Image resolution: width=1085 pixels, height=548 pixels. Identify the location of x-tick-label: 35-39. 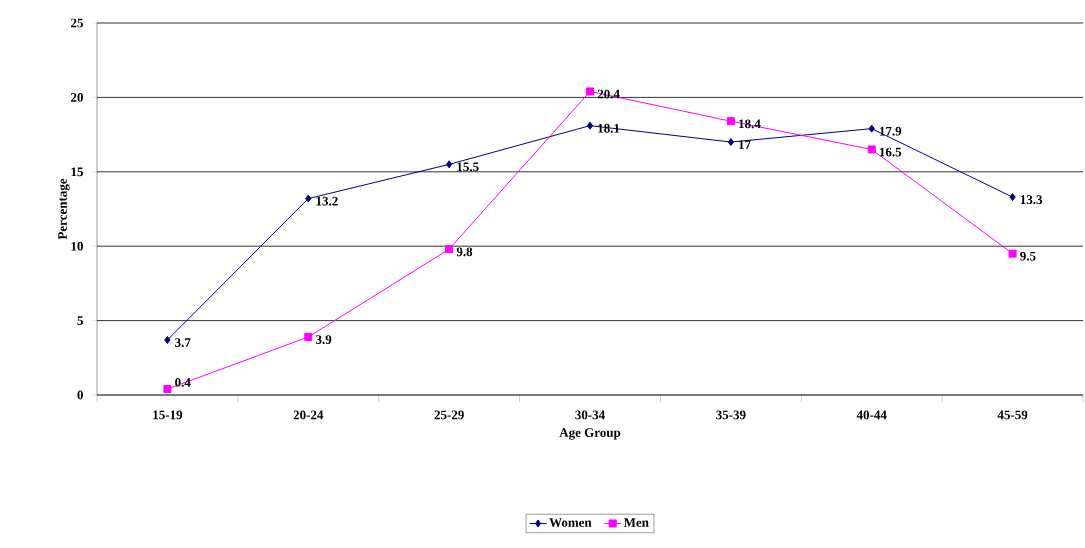
(731, 415).